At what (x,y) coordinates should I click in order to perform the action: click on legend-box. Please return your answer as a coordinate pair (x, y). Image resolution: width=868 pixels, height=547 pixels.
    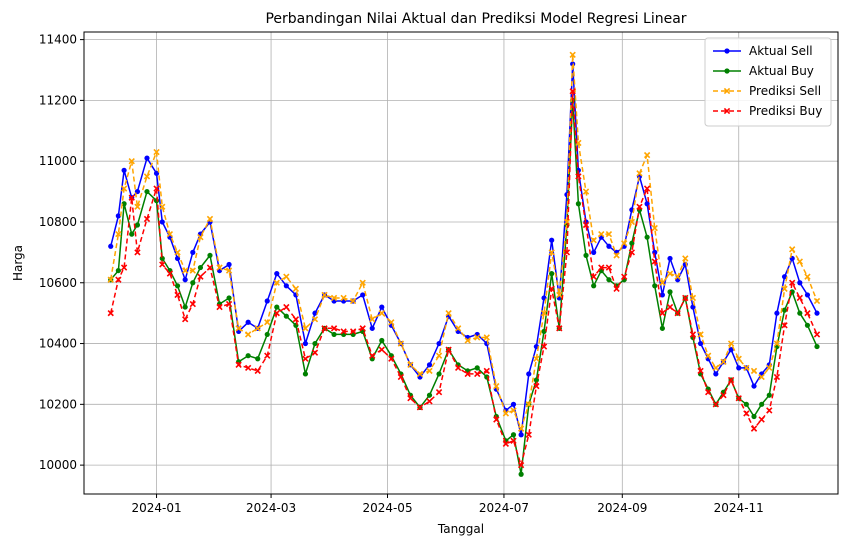
    Looking at the image, I should click on (768, 82).